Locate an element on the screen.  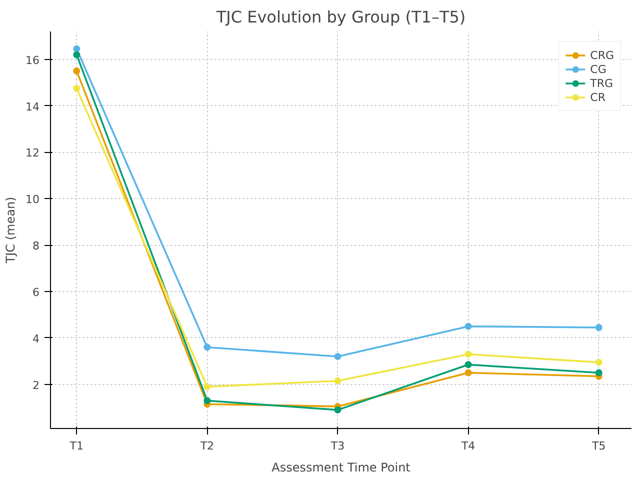
chart-title: TJC Evolution by Group (T1–T5) is located at coordinates (340, 17).